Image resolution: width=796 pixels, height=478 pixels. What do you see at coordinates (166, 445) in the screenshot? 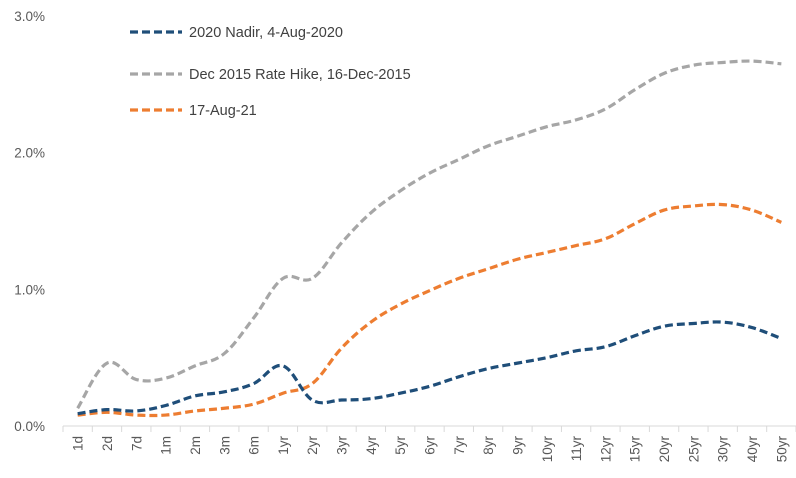
I see `x-tick-label: 1m` at bounding box center [166, 445].